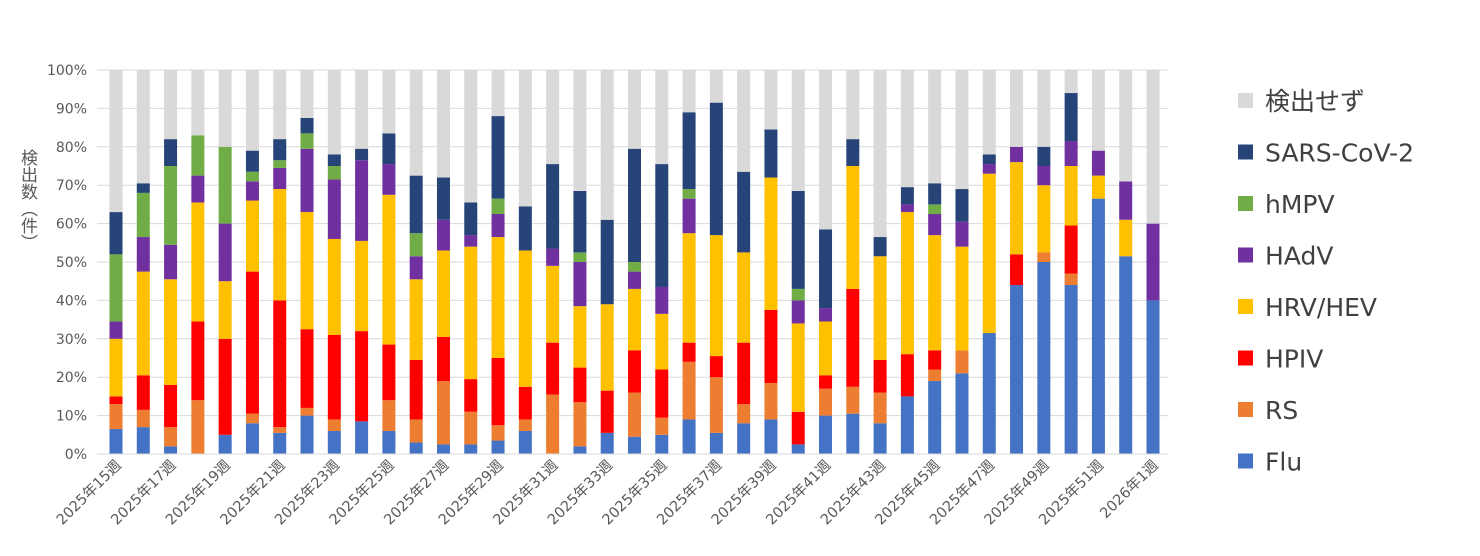 This screenshot has height=556, width=1480. What do you see at coordinates (1321, 307) in the screenshot?
I see `legend-label: HRV/HEV` at bounding box center [1321, 307].